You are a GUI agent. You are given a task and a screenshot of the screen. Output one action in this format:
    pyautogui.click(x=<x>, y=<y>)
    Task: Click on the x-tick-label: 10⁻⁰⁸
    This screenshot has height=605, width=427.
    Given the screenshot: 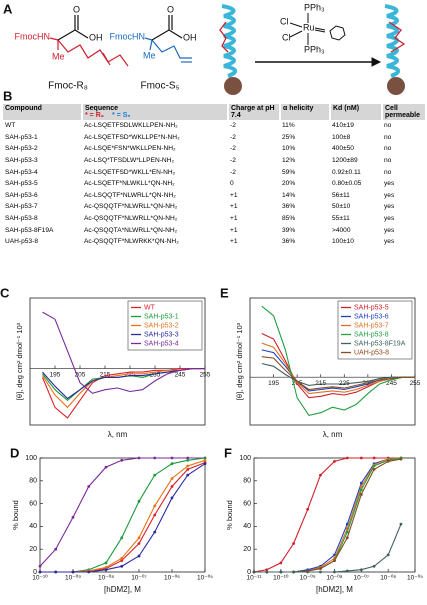 What is the action you would take?
    pyautogui.click(x=334, y=578)
    